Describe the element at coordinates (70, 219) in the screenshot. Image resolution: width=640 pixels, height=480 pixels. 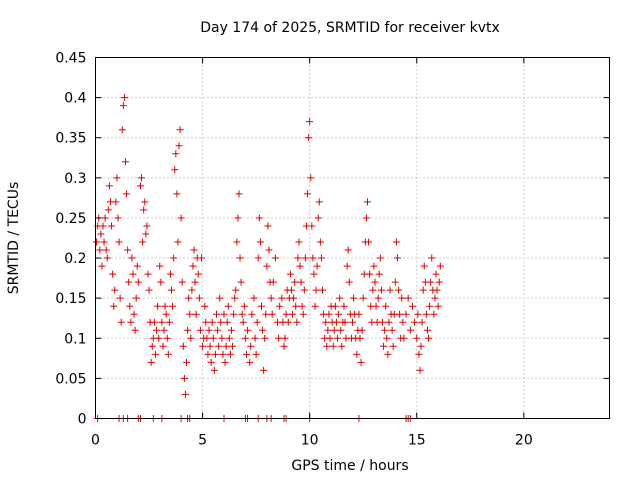
I see `y-tick-label: 0.25` at that location.